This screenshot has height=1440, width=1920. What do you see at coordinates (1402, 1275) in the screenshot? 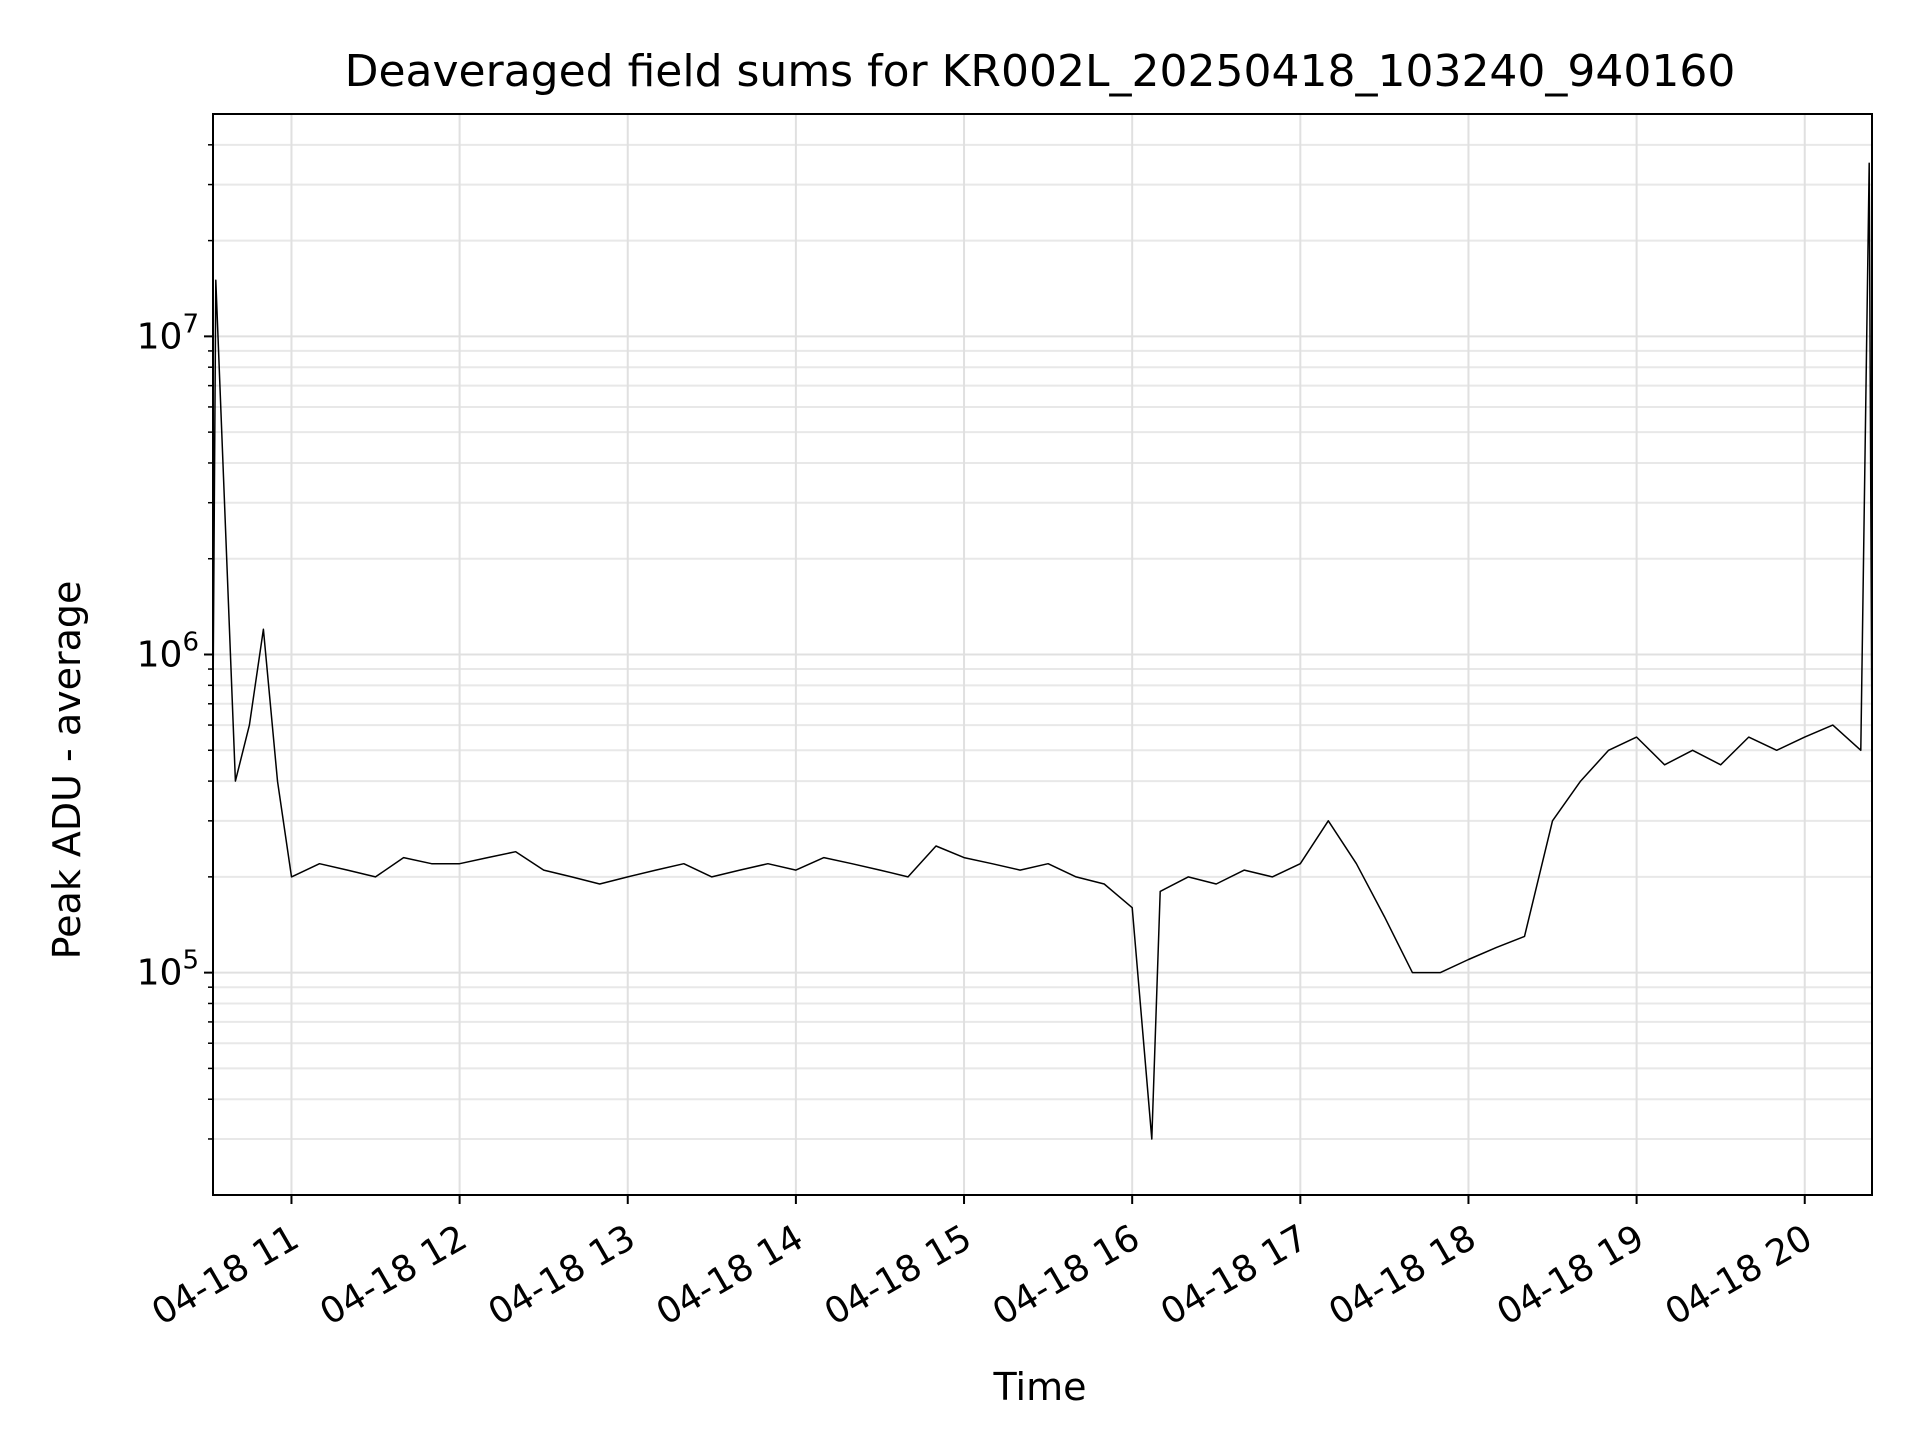
I see `x-tick-label: 04-18 18` at bounding box center [1402, 1275].